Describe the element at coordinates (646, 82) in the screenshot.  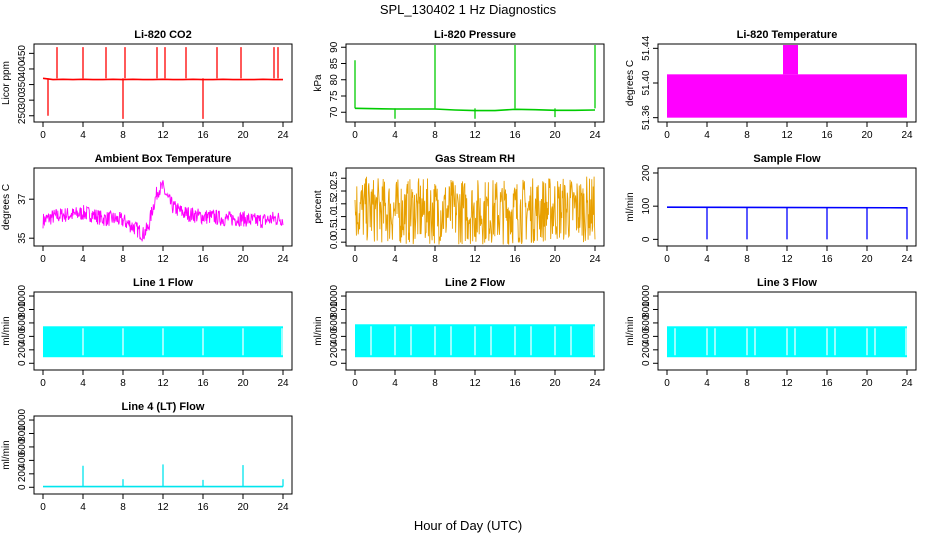
I see `y-tick-label: 51.40` at that location.